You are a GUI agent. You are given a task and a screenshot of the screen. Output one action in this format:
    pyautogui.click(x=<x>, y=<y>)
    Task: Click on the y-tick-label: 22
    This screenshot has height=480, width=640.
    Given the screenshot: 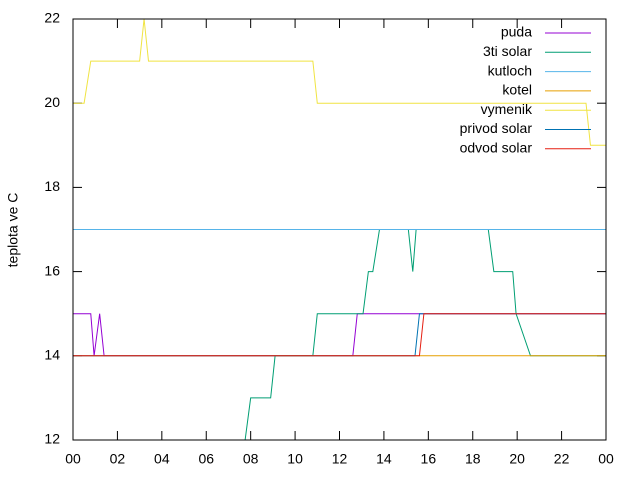 What is the action you would take?
    pyautogui.click(x=52, y=18)
    